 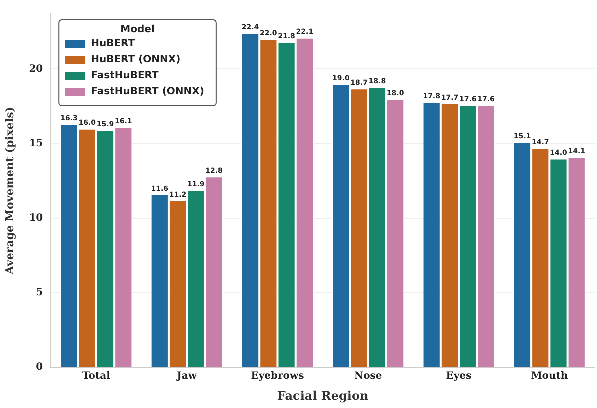 What do you see at coordinates (9, 191) in the screenshot?
I see `y-axis-title: Average Movement (pixels)` at bounding box center [9, 191].